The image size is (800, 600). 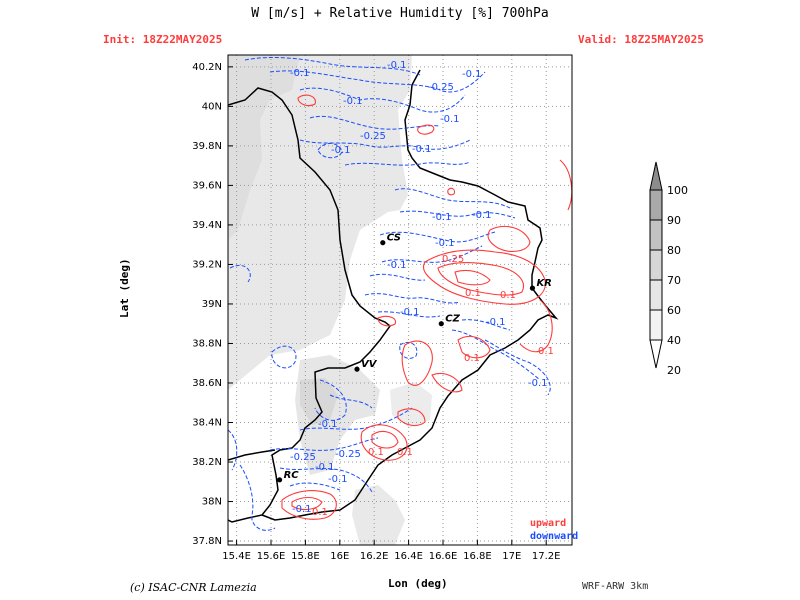 I want to click on y-tick-label: 38N, so click(x=212, y=502).